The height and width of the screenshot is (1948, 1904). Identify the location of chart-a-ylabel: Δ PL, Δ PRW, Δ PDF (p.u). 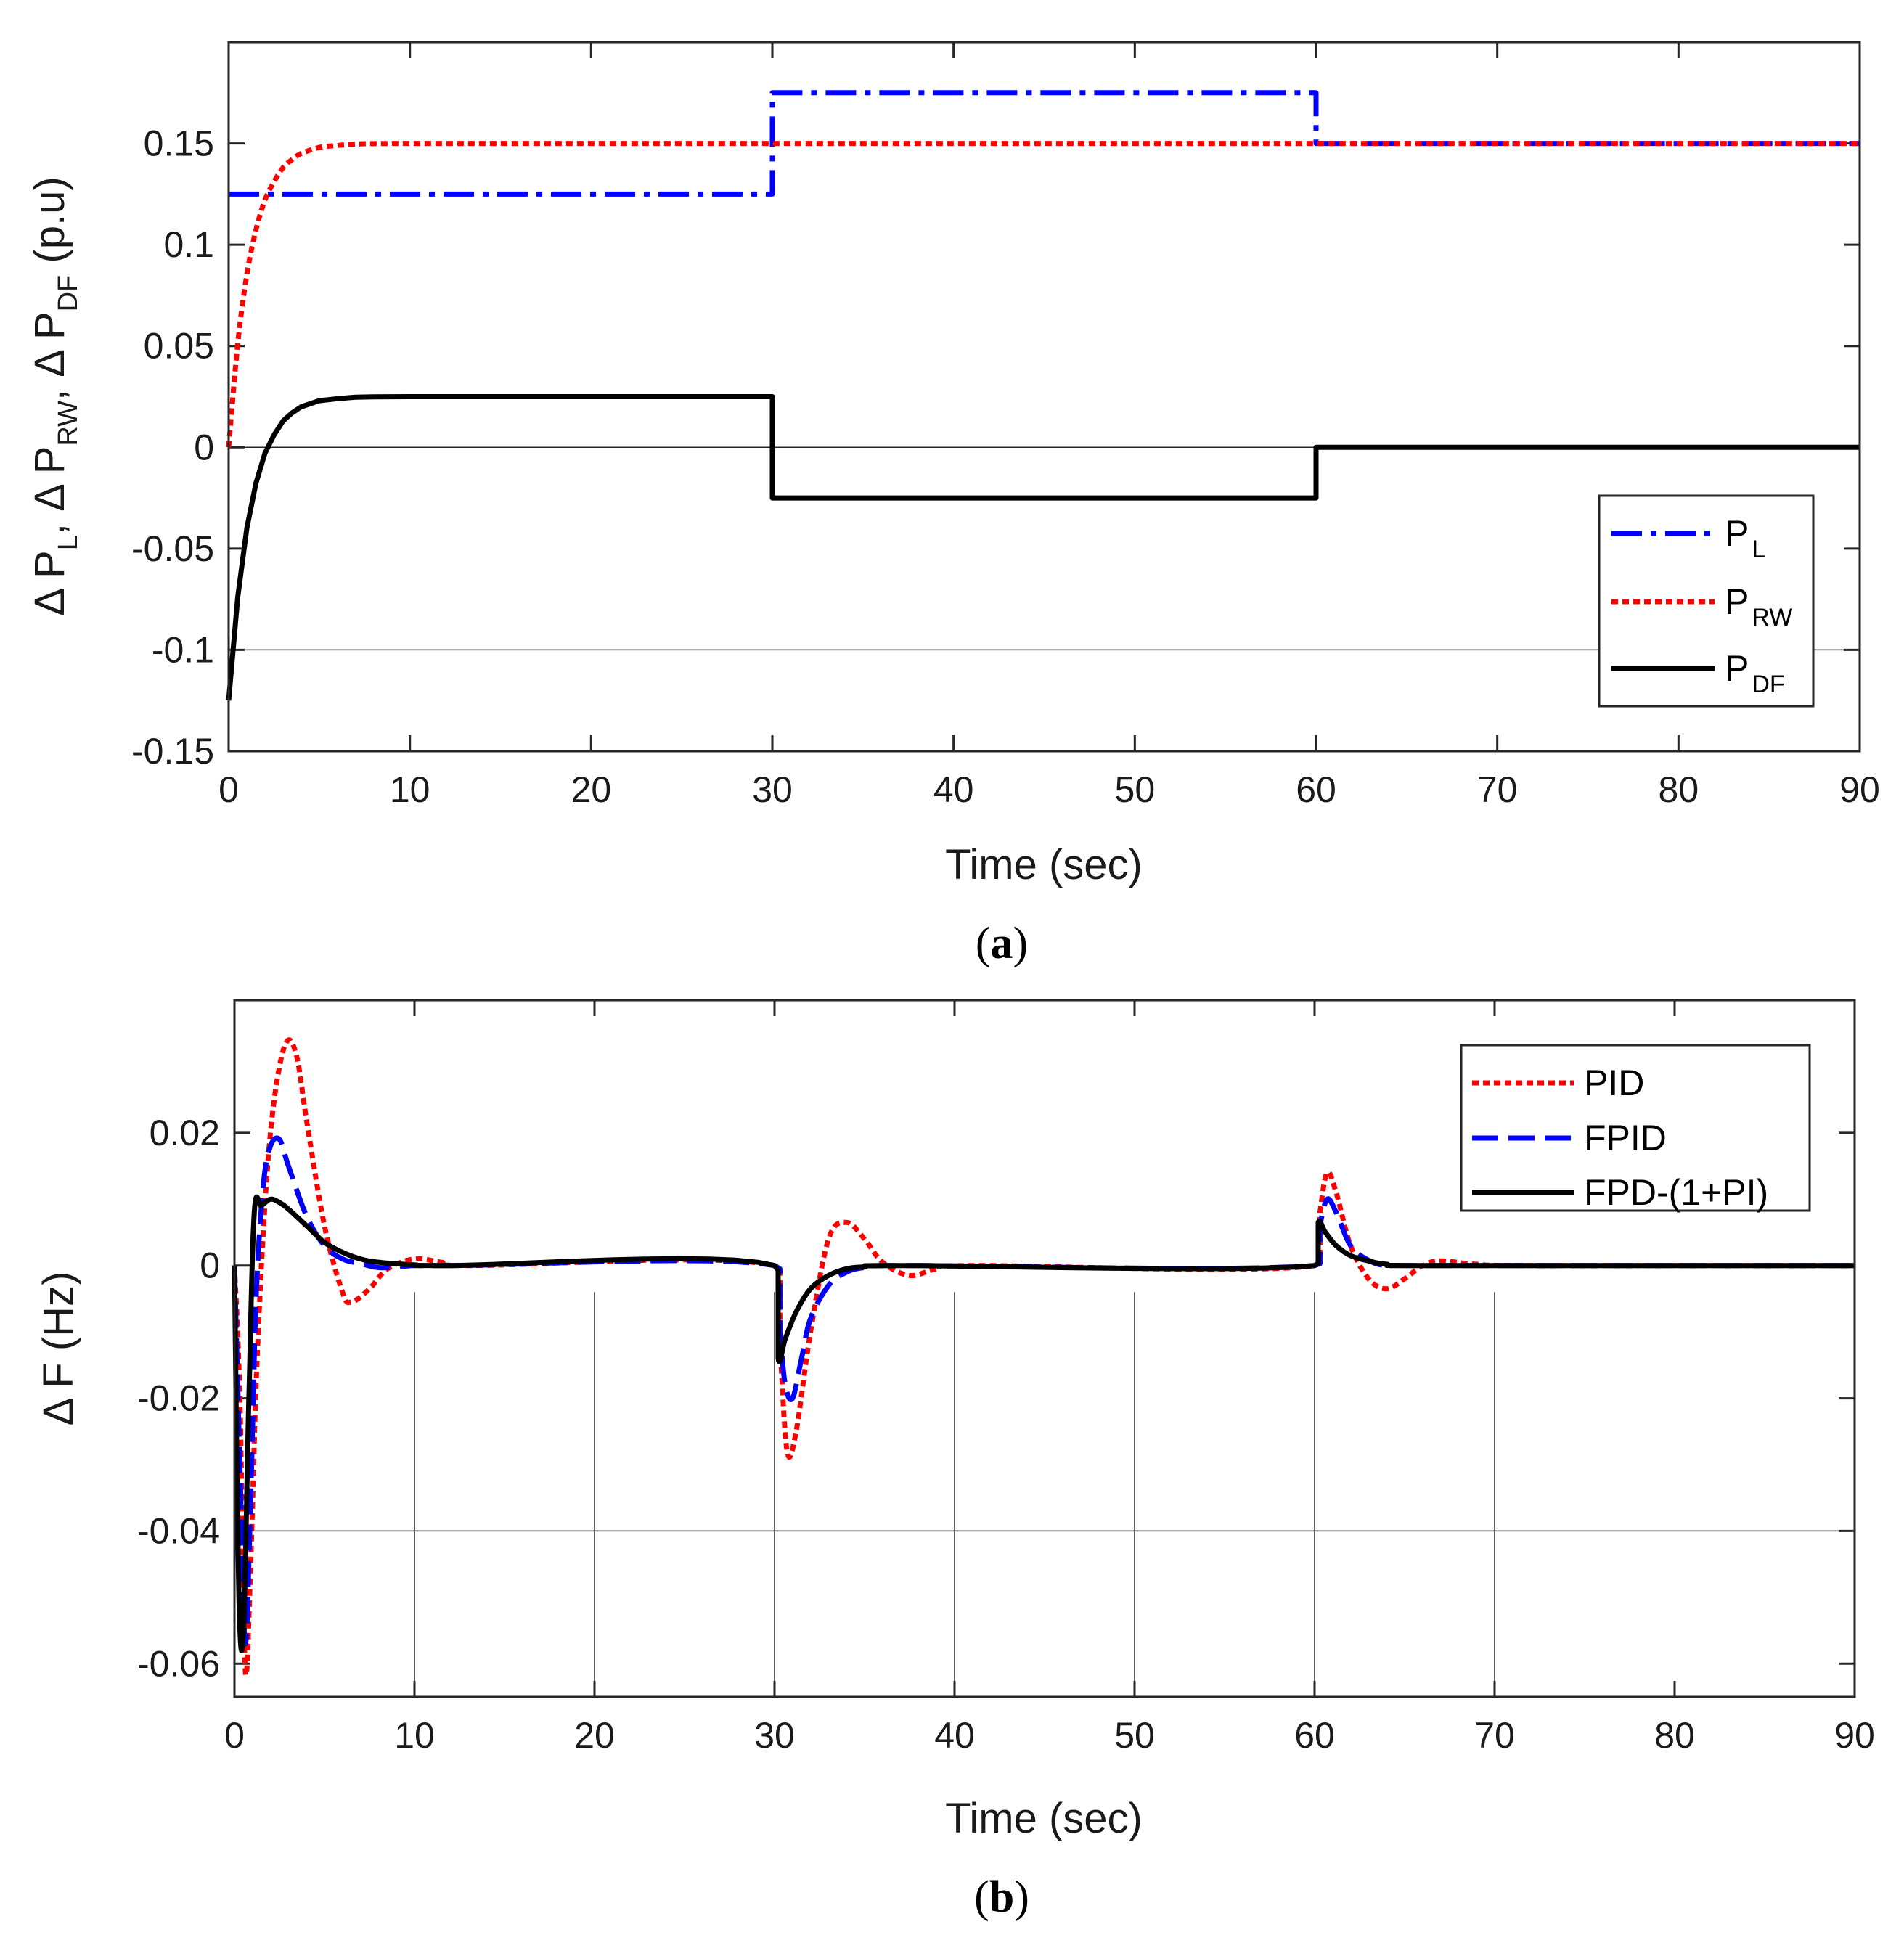
(55, 396).